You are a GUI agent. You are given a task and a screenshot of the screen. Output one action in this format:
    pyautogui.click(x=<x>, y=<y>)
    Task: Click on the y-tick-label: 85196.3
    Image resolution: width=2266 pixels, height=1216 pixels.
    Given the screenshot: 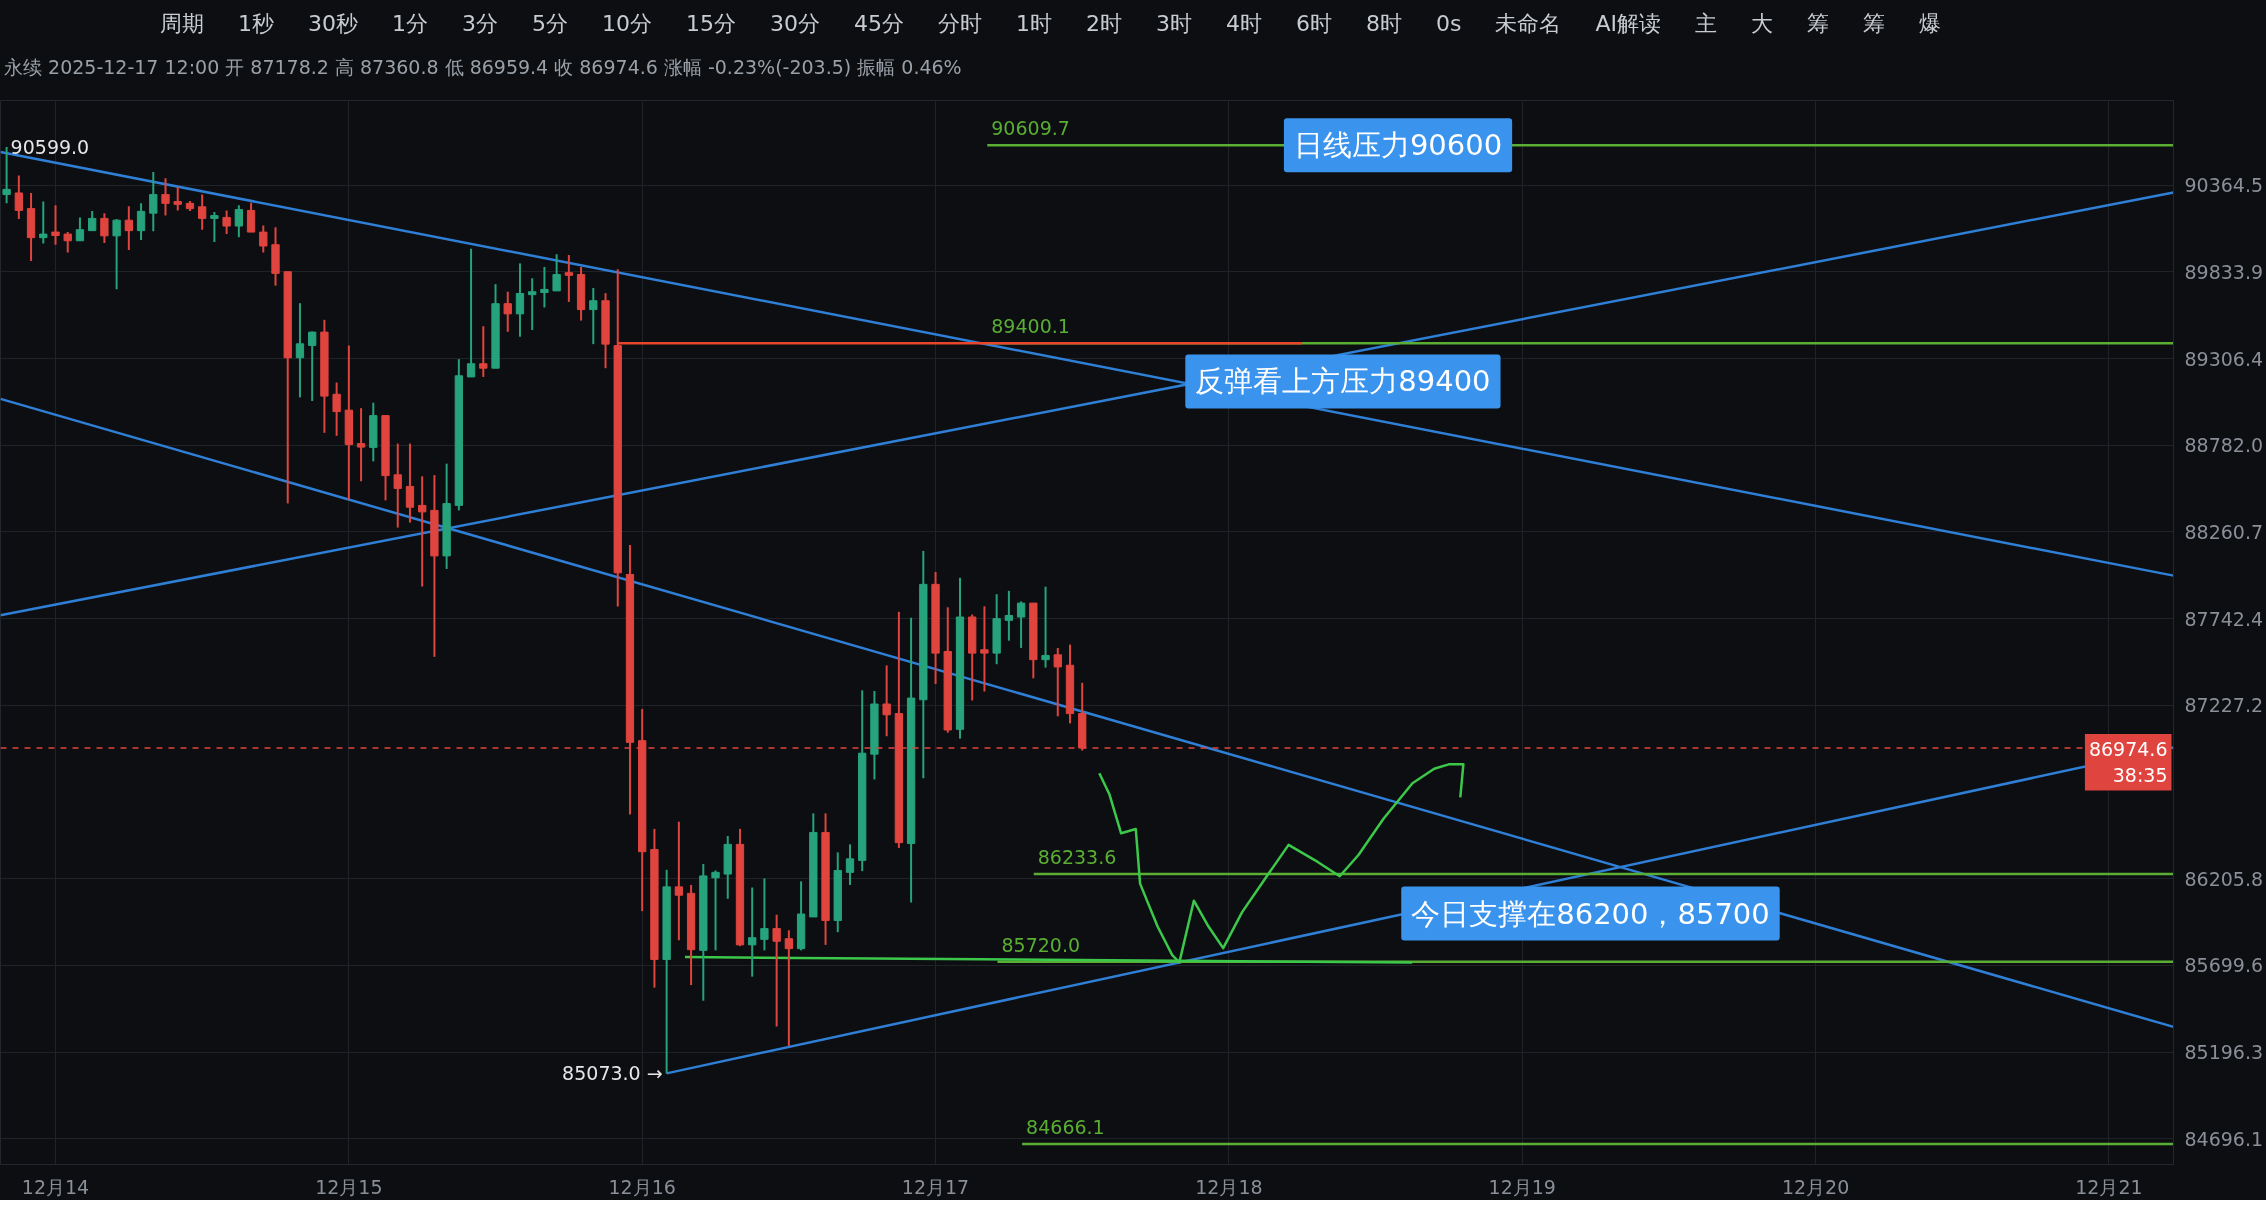 What is the action you would take?
    pyautogui.click(x=2224, y=1052)
    